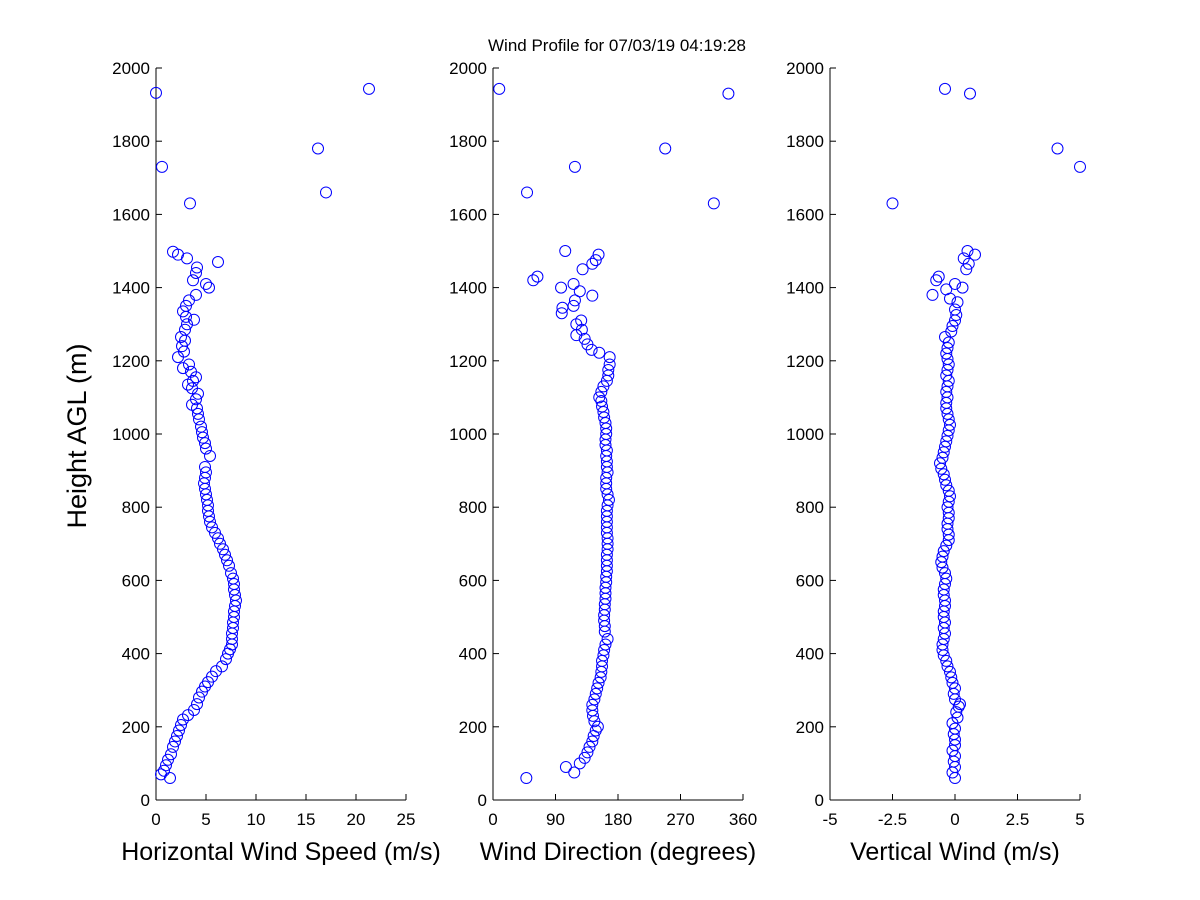  Describe the element at coordinates (680, 819) in the screenshot. I see `direction-x-tick-label: 270` at that location.